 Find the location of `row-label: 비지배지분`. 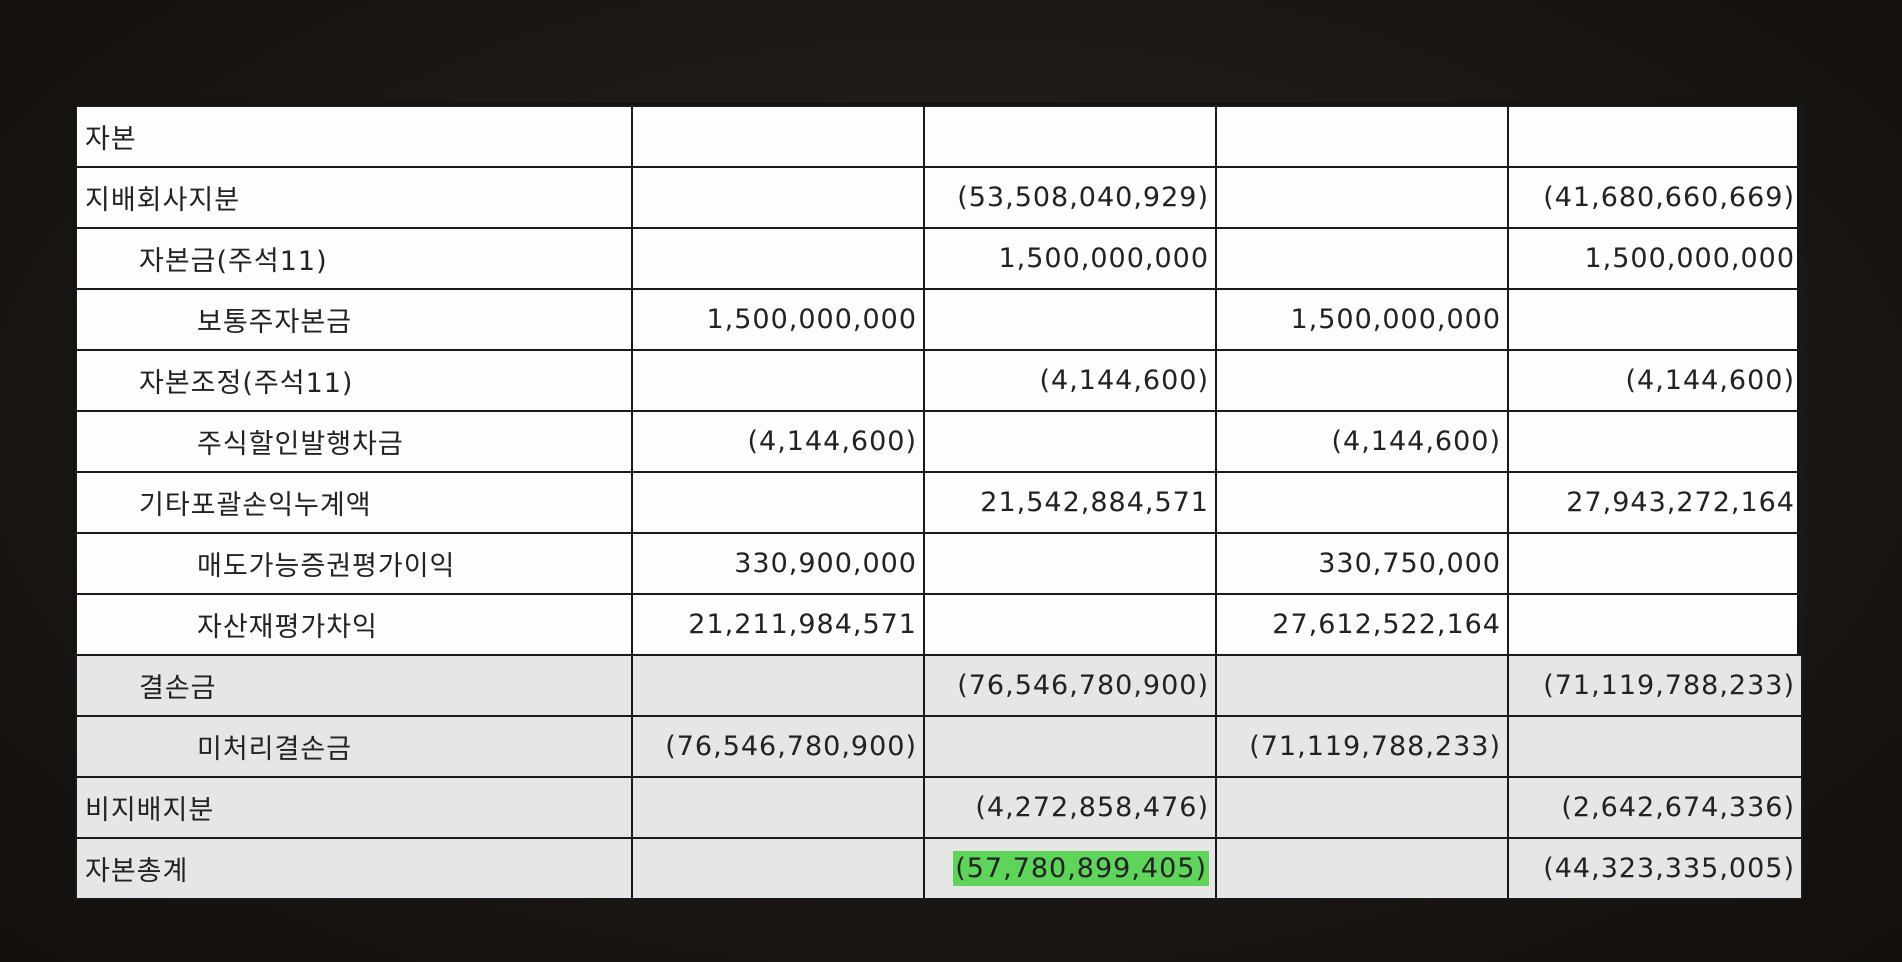

row-label: 비지배지분 is located at coordinates (354, 807).